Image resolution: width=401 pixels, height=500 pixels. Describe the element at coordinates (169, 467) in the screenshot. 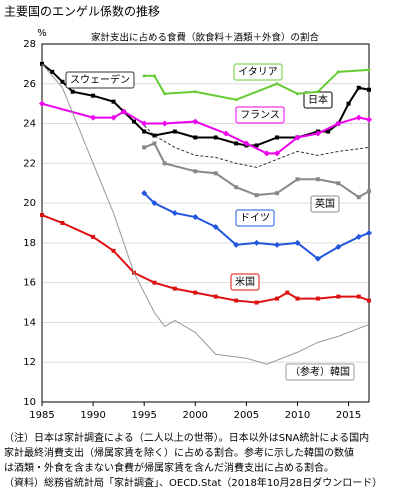

I see `note: は酒類・外食を含まない食費が帰属家賃を含んだ消費支出に占める割合。` at that location.